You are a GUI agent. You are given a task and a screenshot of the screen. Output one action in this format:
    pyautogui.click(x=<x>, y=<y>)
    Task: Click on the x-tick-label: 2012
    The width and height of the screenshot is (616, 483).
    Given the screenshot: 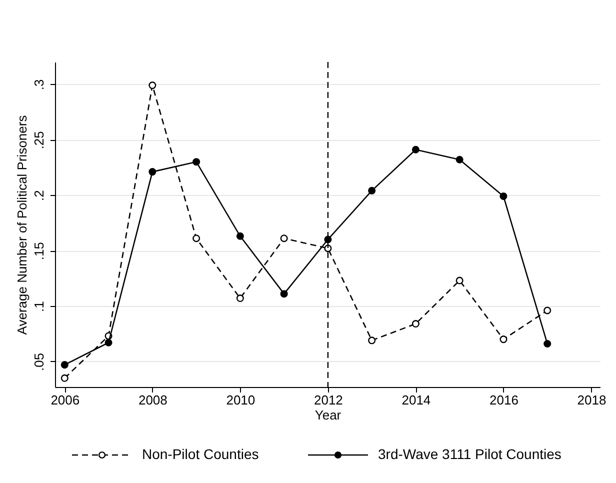 What is the action you would take?
    pyautogui.click(x=328, y=400)
    